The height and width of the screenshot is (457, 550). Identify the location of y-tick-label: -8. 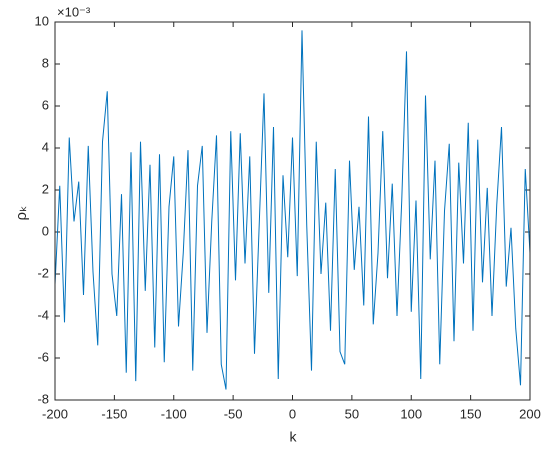
(43, 398).